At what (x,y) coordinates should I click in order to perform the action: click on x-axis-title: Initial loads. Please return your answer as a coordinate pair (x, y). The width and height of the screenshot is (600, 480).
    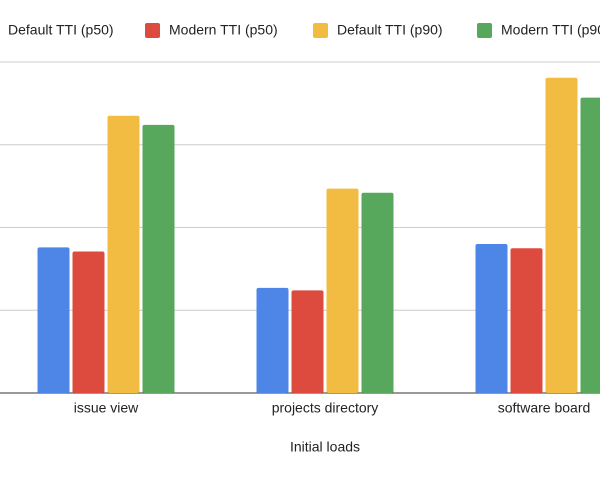
    Looking at the image, I should click on (325, 447).